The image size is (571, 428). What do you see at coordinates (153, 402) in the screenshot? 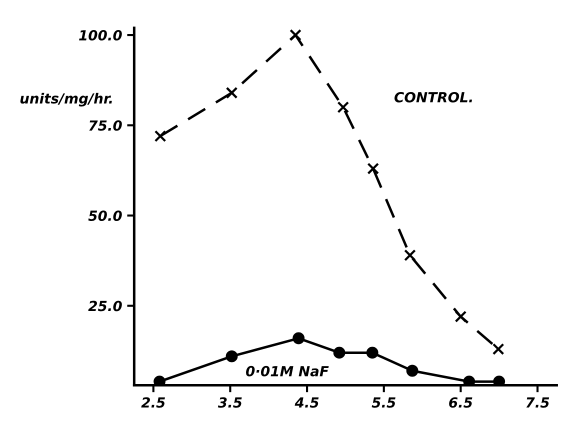
I see `x-tick-label: 2.5` at bounding box center [153, 402].